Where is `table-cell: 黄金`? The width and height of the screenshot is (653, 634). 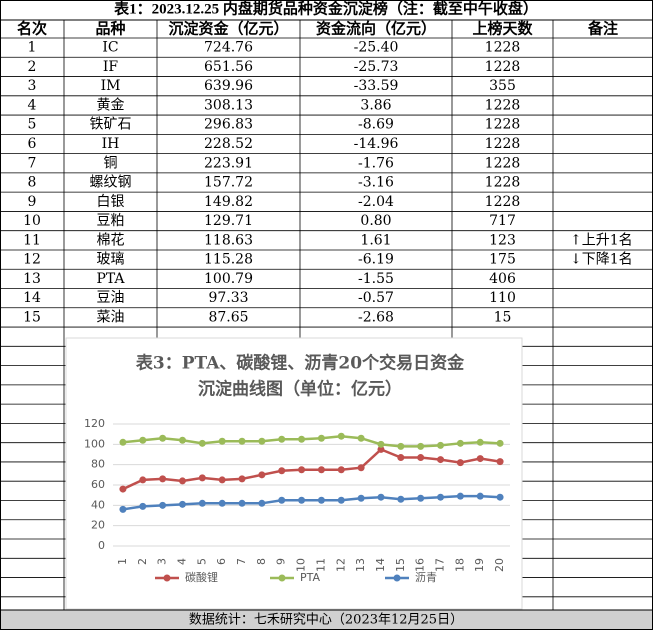
table-cell: 黄金 is located at coordinates (111, 104).